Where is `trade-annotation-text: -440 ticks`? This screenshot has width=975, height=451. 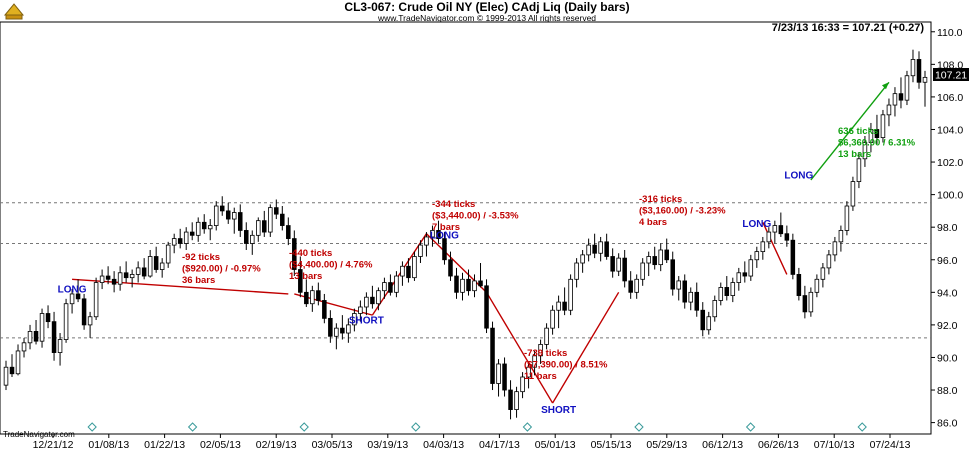
trade-annotation-text: -440 ticks is located at coordinates (310, 253).